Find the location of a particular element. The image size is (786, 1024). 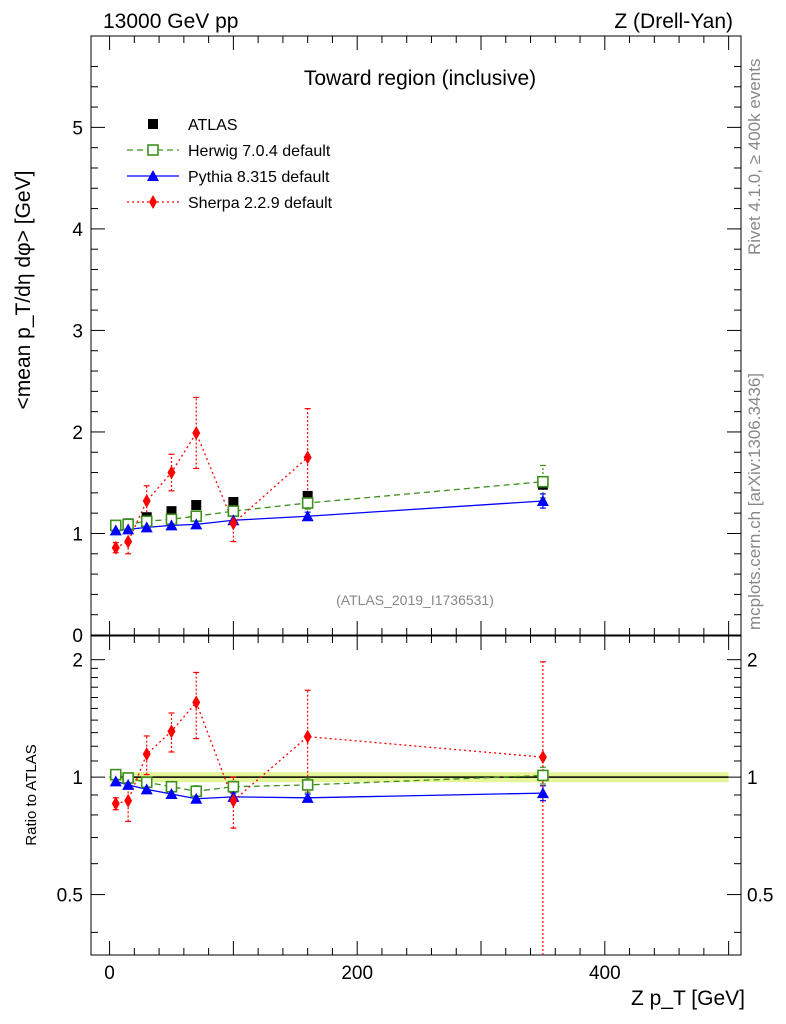

ratio-y-tick-label: 1 is located at coordinates (77, 778).